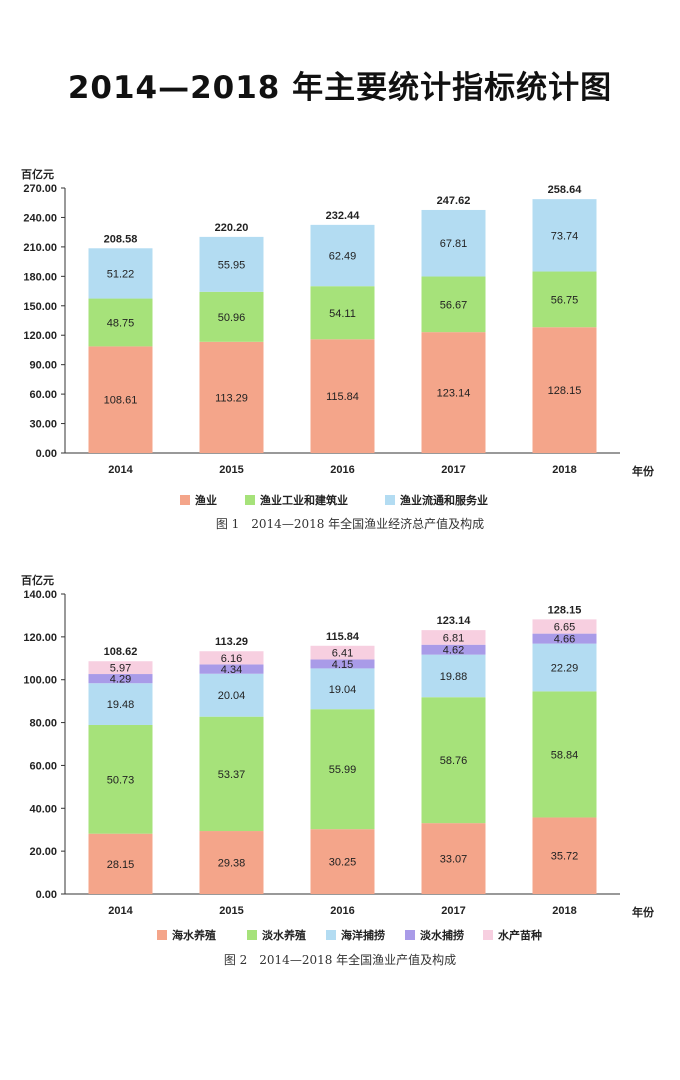 Image resolution: width=680 pixels, height=1080 pixels. I want to click on segment-value-label: 67.81, so click(454, 244).